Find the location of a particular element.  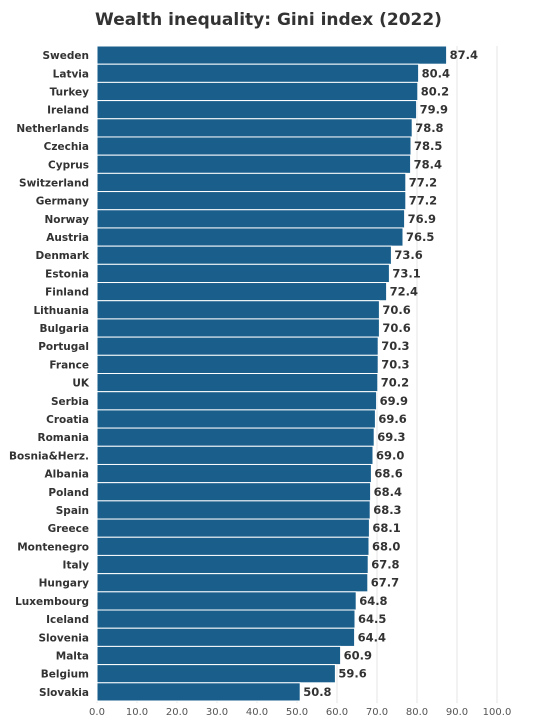

data-label: 50.8 is located at coordinates (317, 692).